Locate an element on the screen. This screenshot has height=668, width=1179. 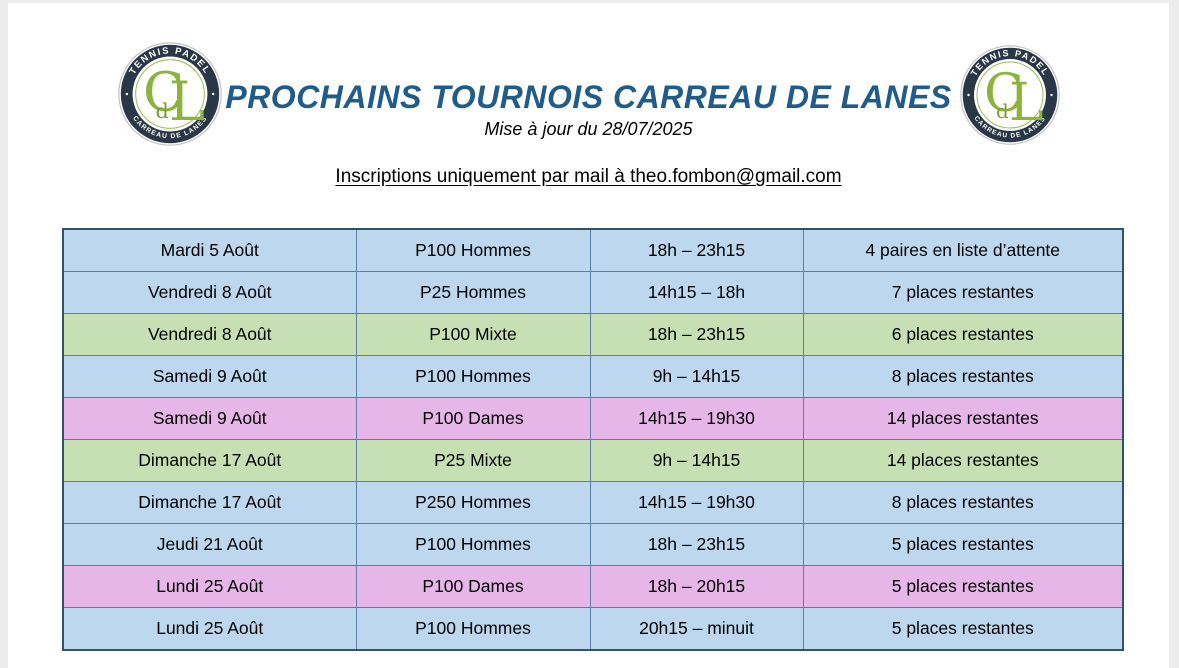
cell-category: P25 Mixte is located at coordinates (473, 460).